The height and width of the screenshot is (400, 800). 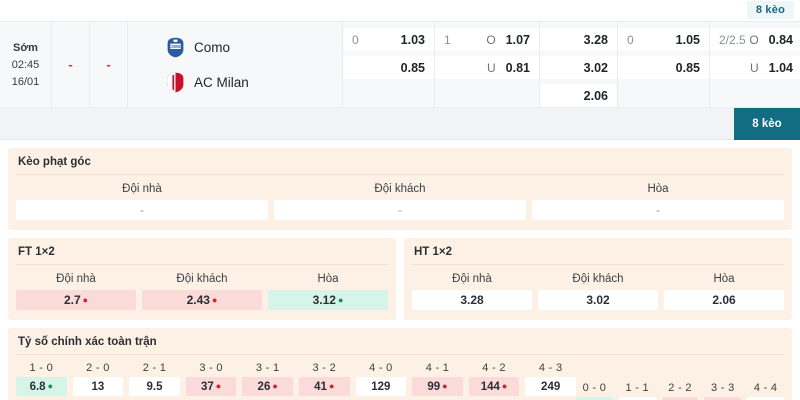 I want to click on score-head-label: 4 - 4, so click(x=765, y=388).